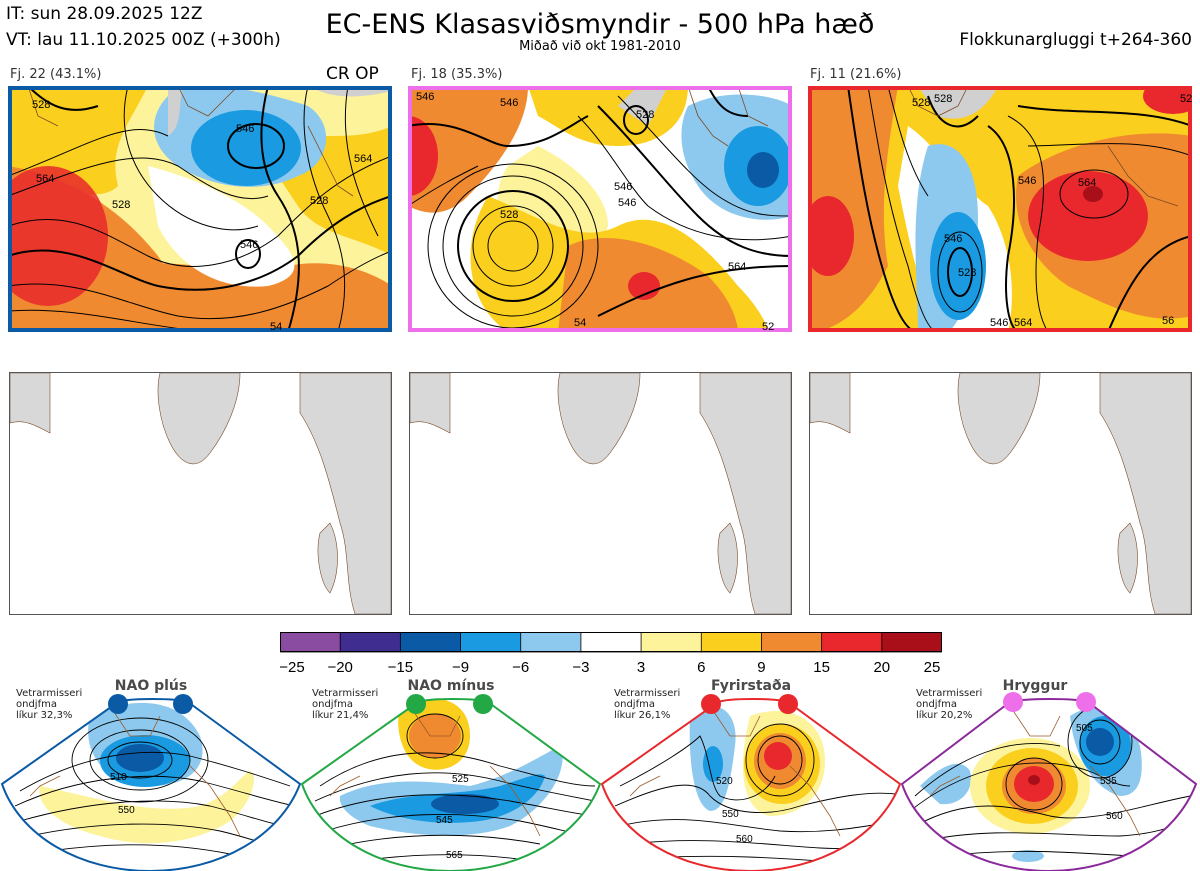  I want to click on classification-window: Flokkunargluggi t+264-360, so click(1075, 40).